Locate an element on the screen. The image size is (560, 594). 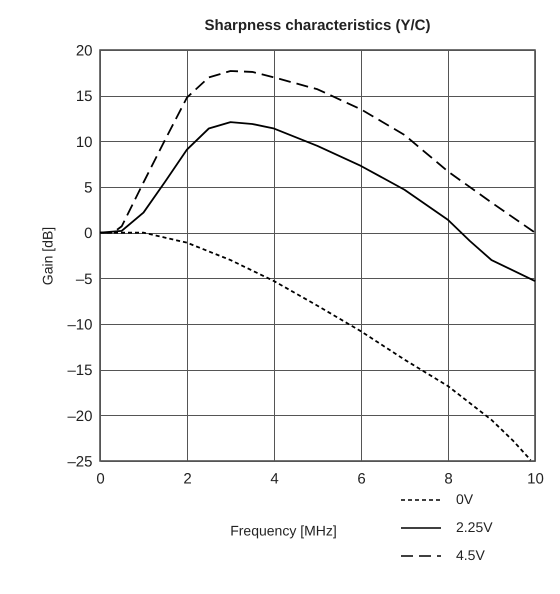
legend-label: 4.5V is located at coordinates (471, 555).